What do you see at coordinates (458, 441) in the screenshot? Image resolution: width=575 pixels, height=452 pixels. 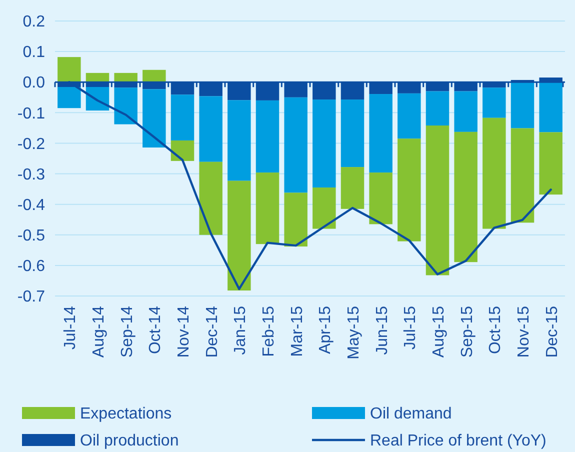 I see `legend-label: Real Price of brent (YoY)` at bounding box center [458, 441].